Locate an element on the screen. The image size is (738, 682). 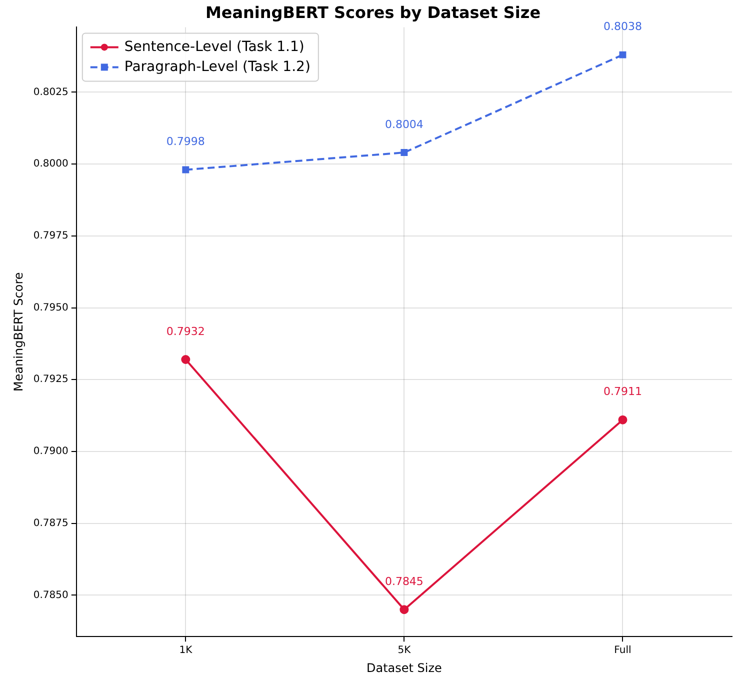
data-label: 0.7998 is located at coordinates (185, 141).